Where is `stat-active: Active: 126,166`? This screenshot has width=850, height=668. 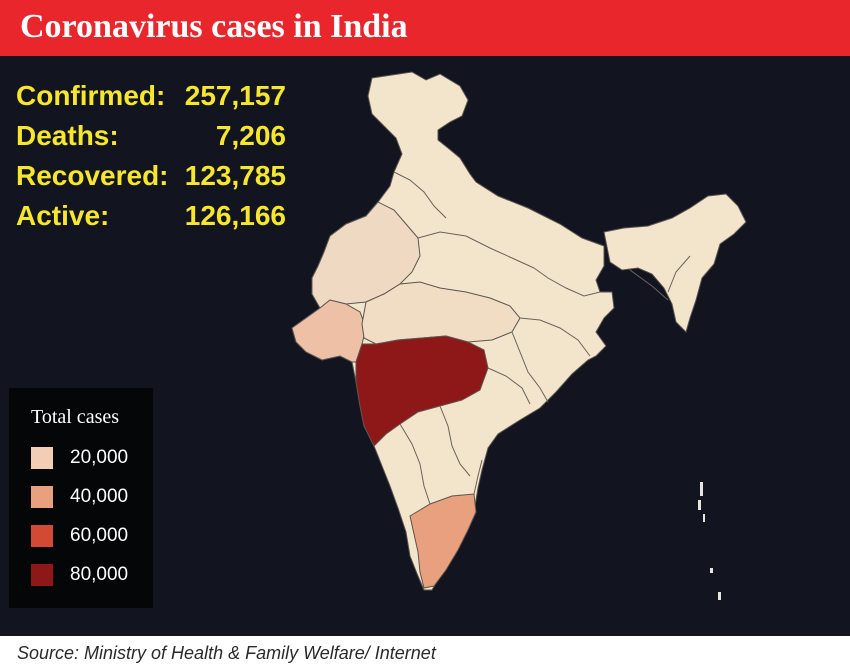 stat-active: Active: 126,166 is located at coordinates (151, 216).